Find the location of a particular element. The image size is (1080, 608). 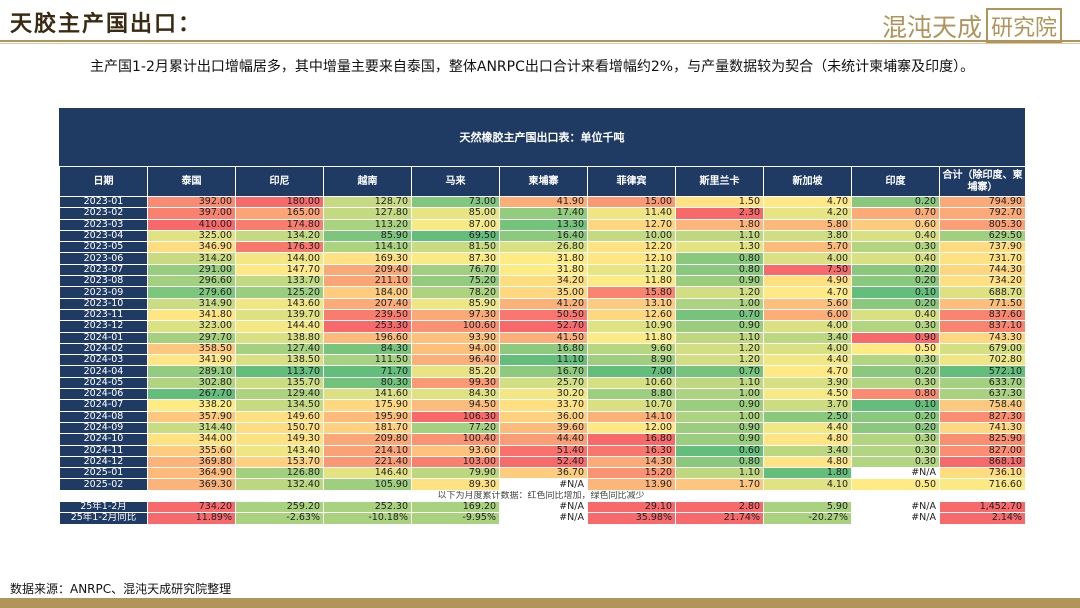

value-cell: 4.70 is located at coordinates (807, 292).